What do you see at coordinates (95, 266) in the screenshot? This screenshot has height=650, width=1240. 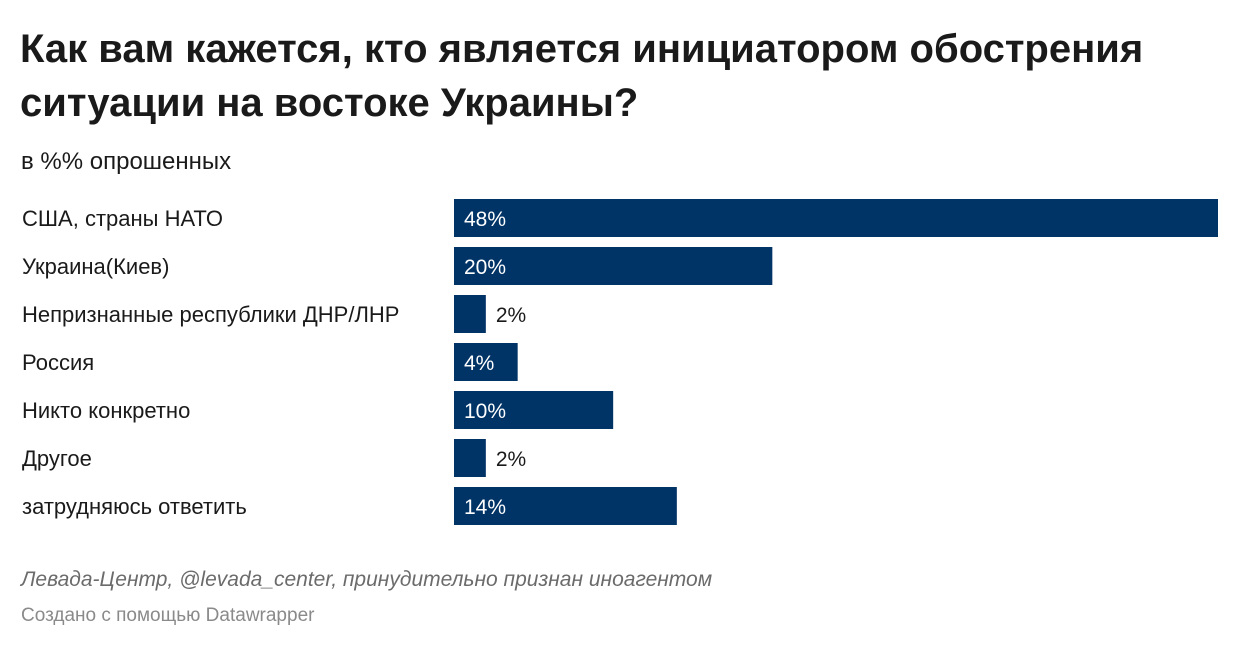 I see `category-label: Украина(Киев)` at bounding box center [95, 266].